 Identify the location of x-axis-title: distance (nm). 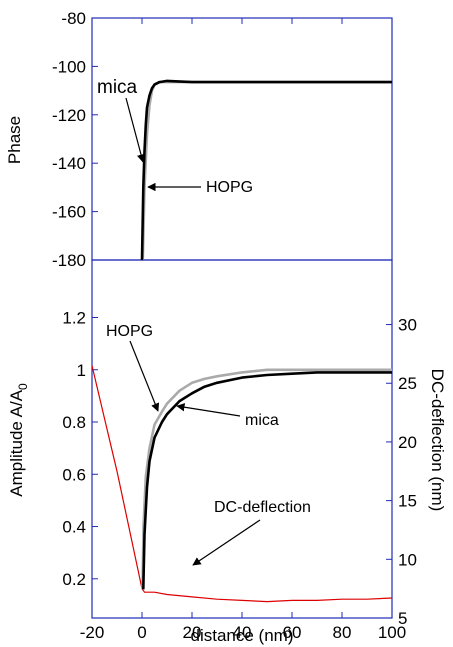
(242, 635).